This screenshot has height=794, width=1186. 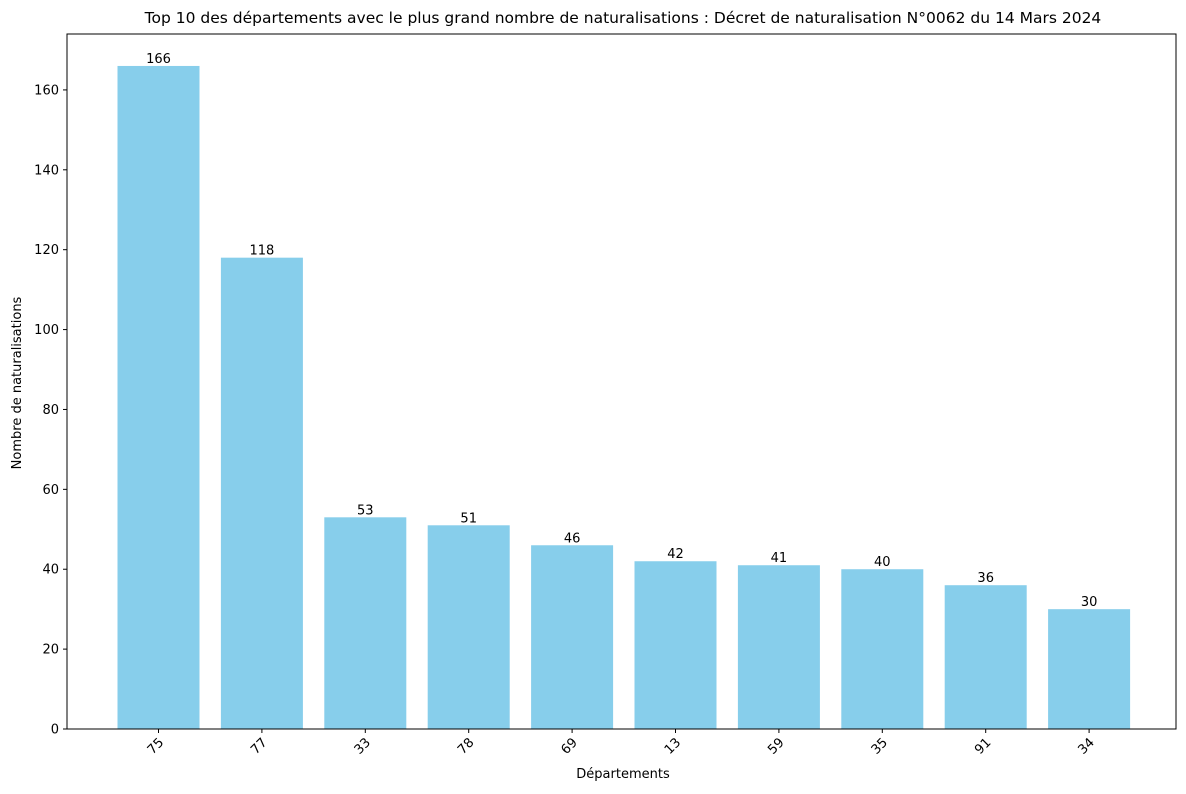 What do you see at coordinates (779, 558) in the screenshot?
I see `data-label-59: 41` at bounding box center [779, 558].